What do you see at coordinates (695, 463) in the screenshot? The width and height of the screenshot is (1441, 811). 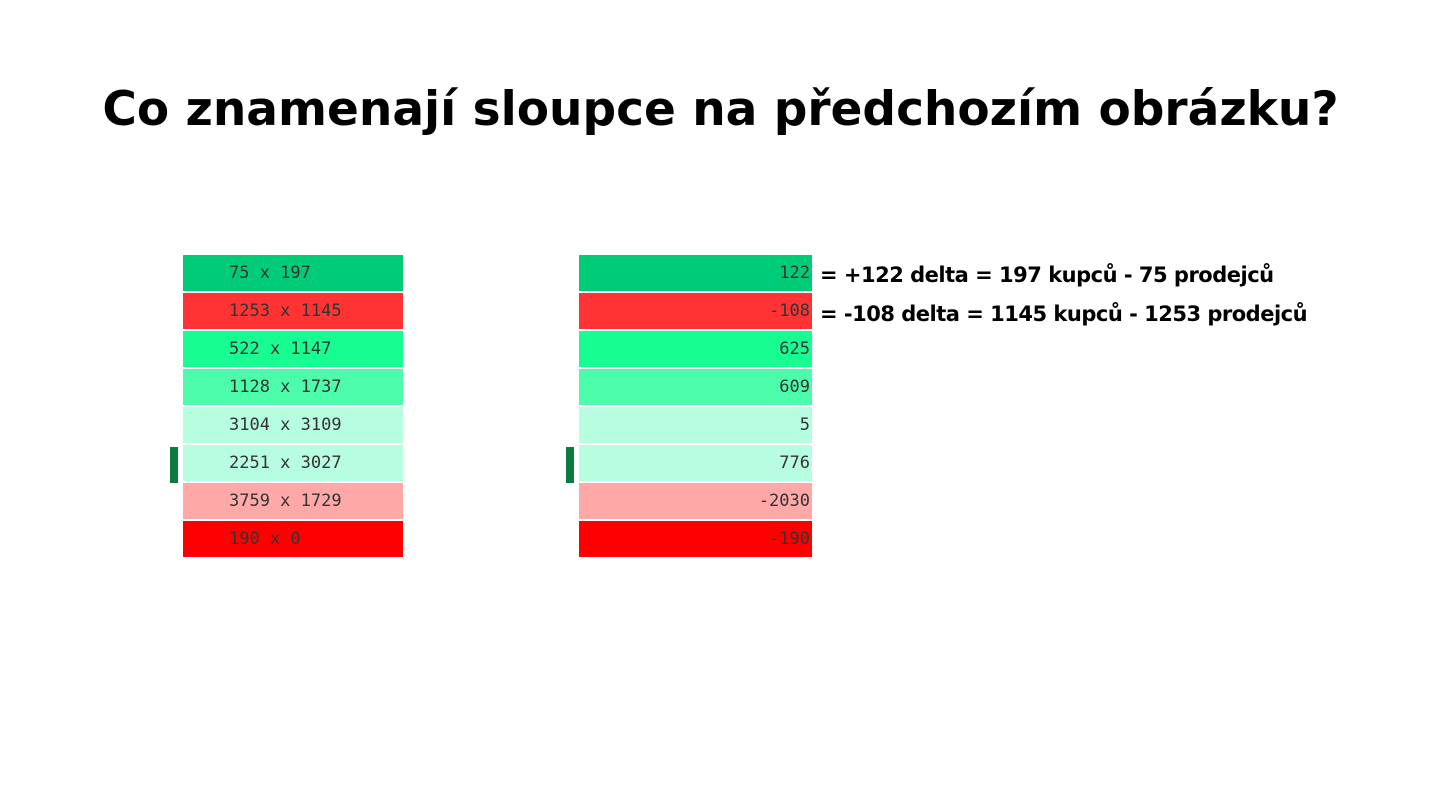 I see `cell: 776` at bounding box center [695, 463].